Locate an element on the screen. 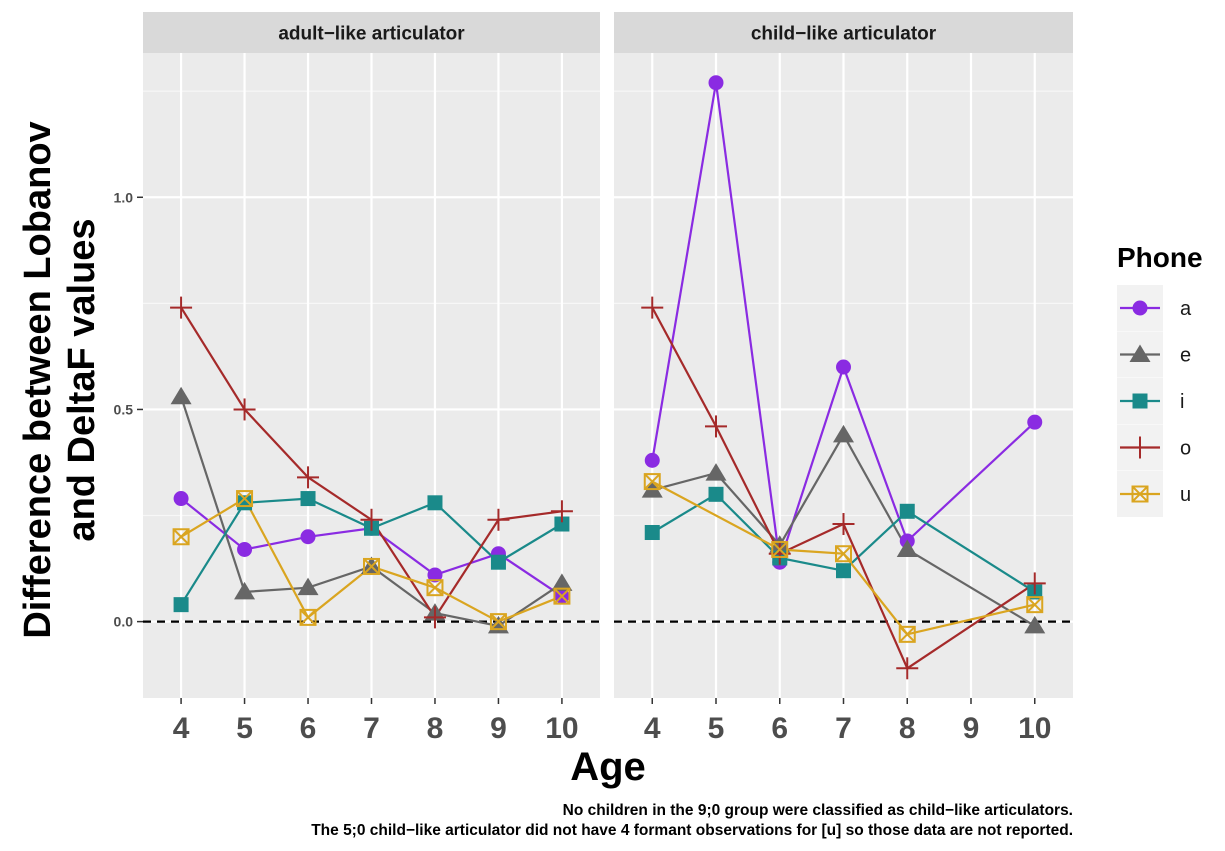 The image size is (1225, 851). series-line-e is located at coordinates (844, 529).